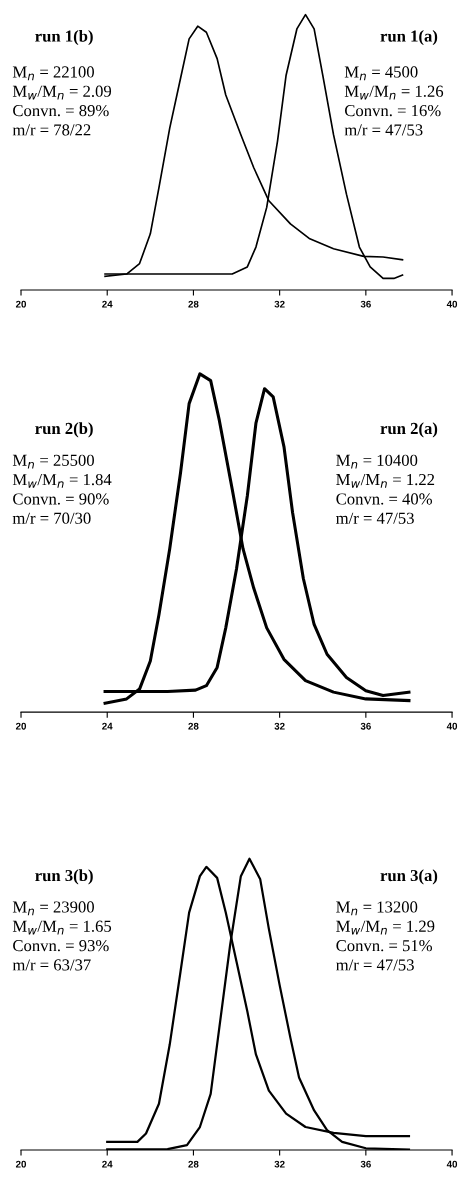 The height and width of the screenshot is (1177, 467). I want to click on annotation: M$_{w}$/M$_{n}$ = 2.09, so click(62, 92).